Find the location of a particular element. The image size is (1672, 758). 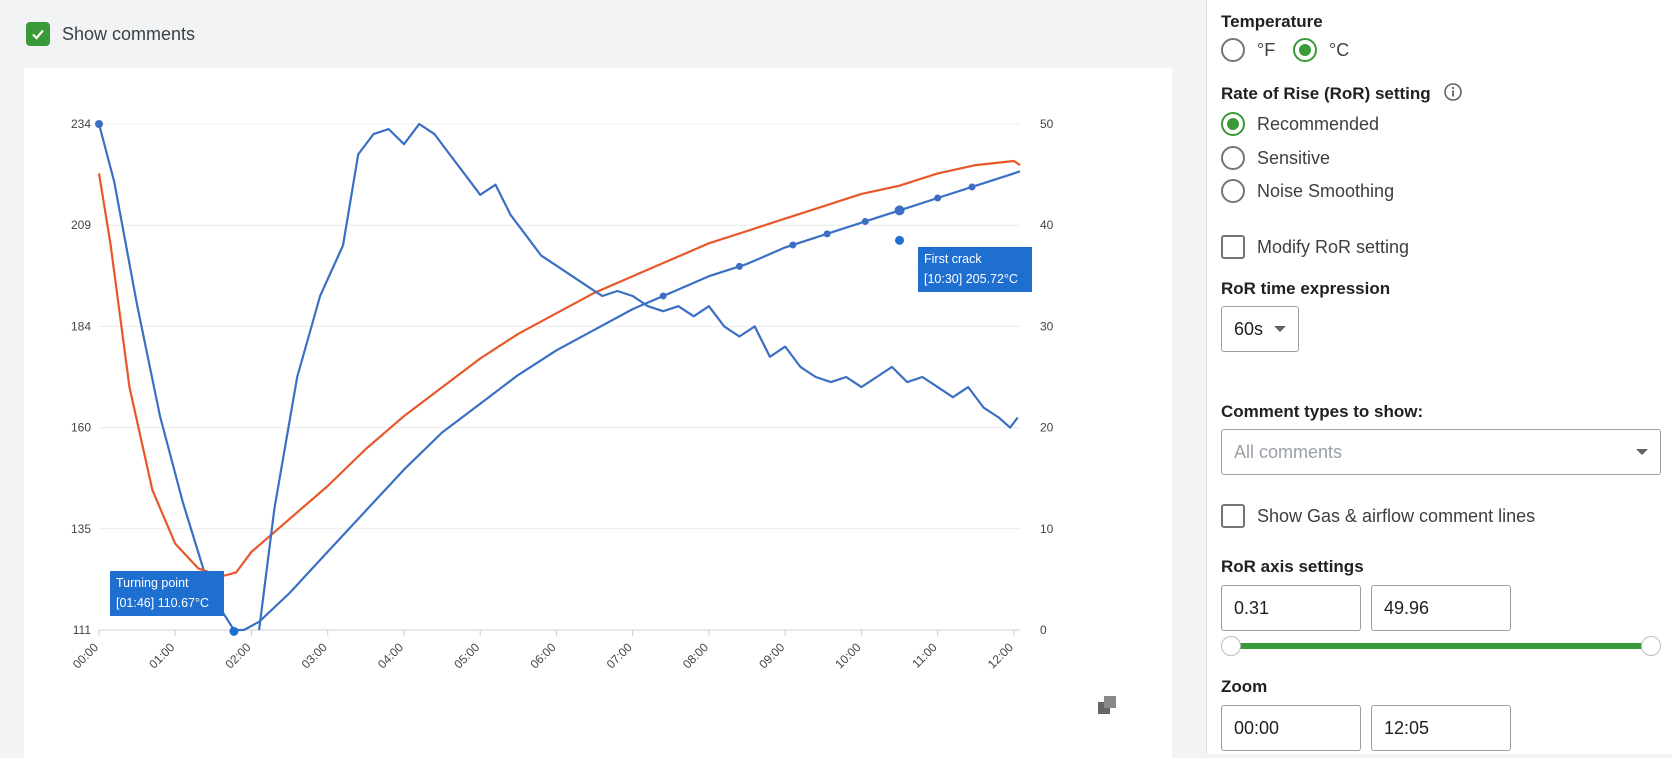

temperature-option-label: °F is located at coordinates (1266, 49).